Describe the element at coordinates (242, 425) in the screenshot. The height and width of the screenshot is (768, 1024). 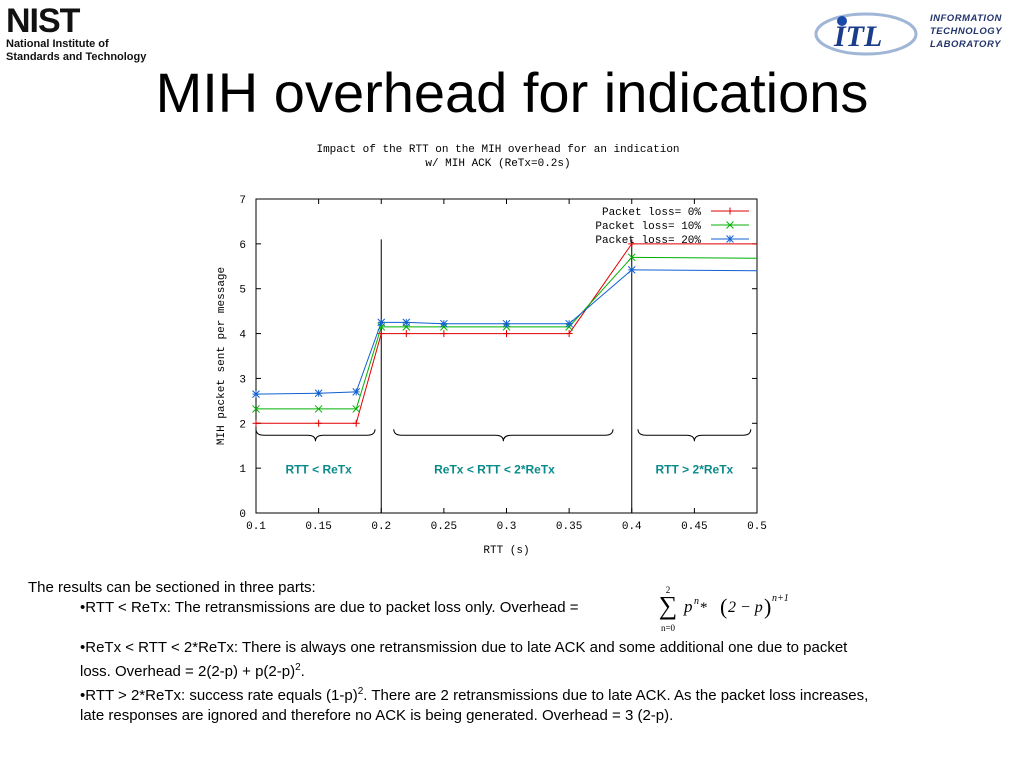
I see `y-tick-label: 2` at that location.